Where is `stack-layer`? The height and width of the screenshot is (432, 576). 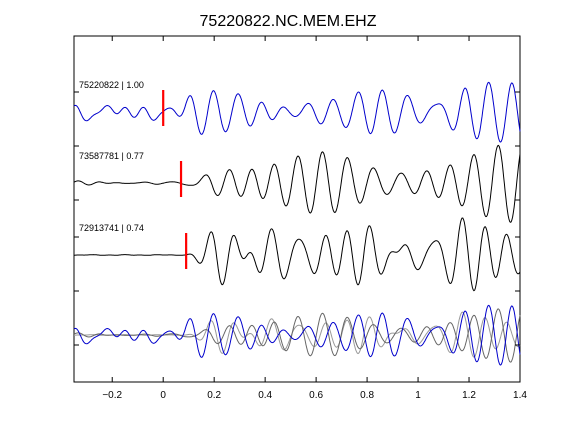
stack-layer is located at coordinates (297, 335).